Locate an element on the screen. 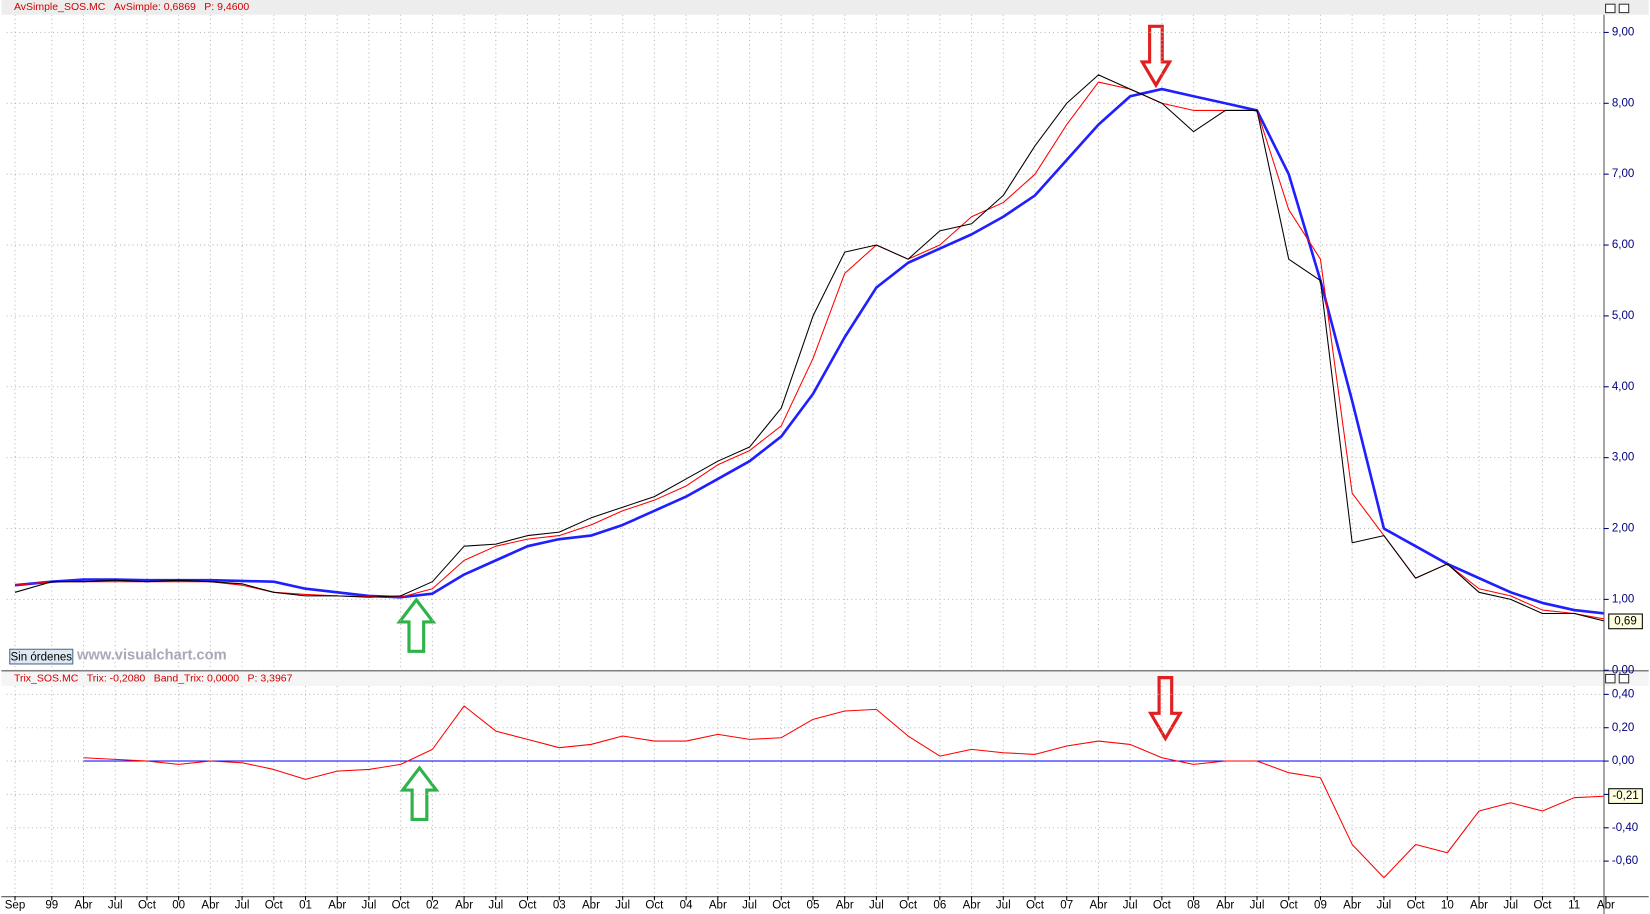 Image resolution: width=1650 pixels, height=914 pixels. y-tick-label: 7,00 is located at coordinates (1623, 174).